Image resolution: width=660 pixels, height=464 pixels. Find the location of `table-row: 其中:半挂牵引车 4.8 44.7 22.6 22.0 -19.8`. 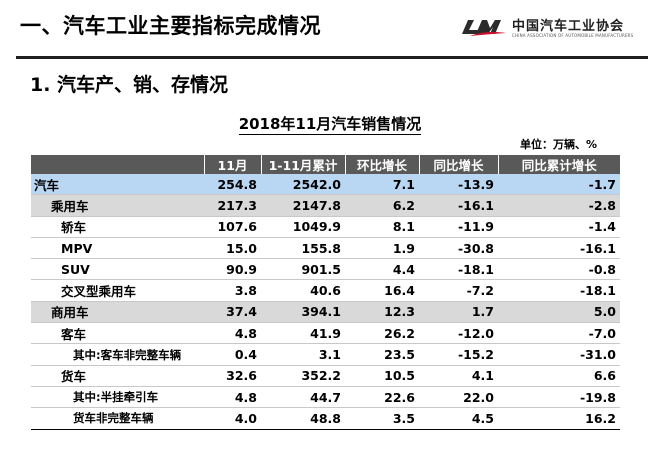

table-row: 其中:半挂牵引车 4.8 44.7 22.6 22.0 -19.8 is located at coordinates (325, 397).